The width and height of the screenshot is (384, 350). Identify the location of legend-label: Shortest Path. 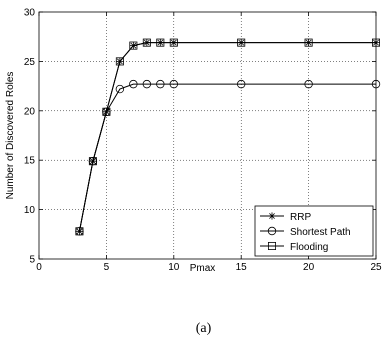
(320, 232).